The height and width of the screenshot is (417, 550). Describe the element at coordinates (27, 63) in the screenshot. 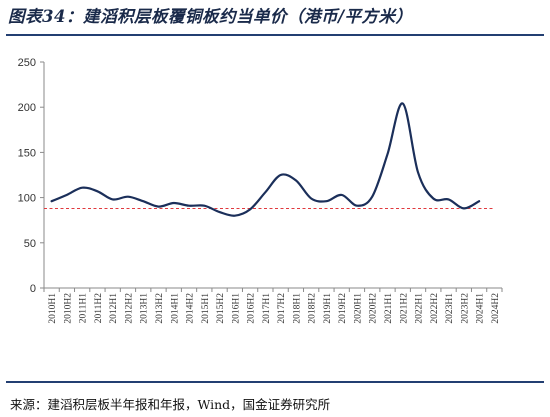

I see `y-tick-label: 250` at that location.